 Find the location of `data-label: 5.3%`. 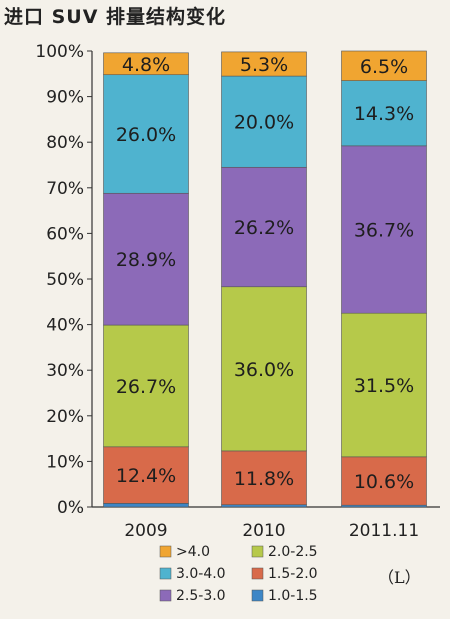

data-label: 5.3% is located at coordinates (264, 65).